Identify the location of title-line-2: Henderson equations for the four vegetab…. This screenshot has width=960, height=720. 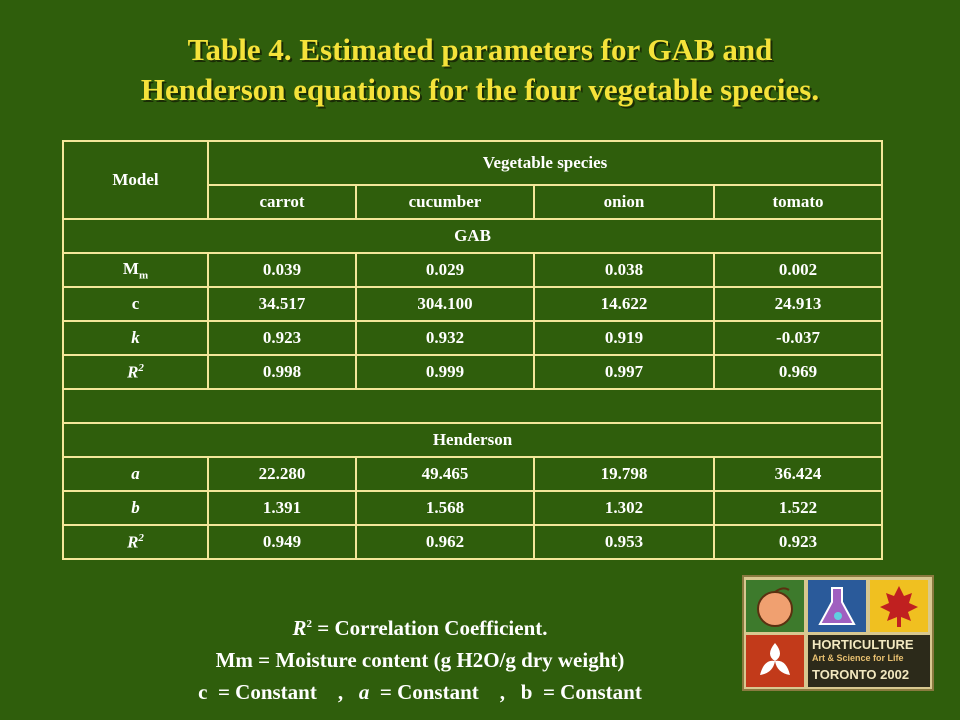
(480, 89).